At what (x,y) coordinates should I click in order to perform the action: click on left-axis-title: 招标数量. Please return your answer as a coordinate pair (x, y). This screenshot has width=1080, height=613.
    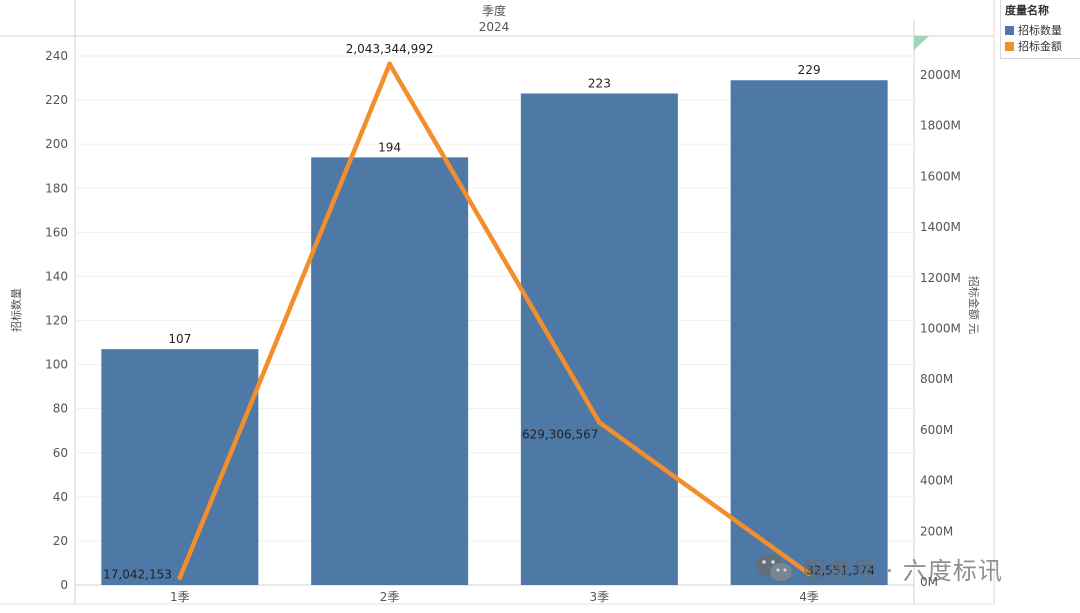
    Looking at the image, I should click on (16, 310).